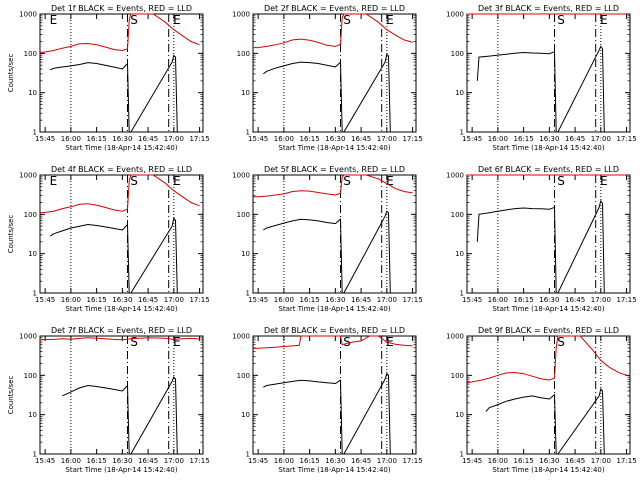 This screenshot has width=640, height=480. I want to click on plot-title: Det 4f BLACK = Events, RED = LLD, so click(121, 169).